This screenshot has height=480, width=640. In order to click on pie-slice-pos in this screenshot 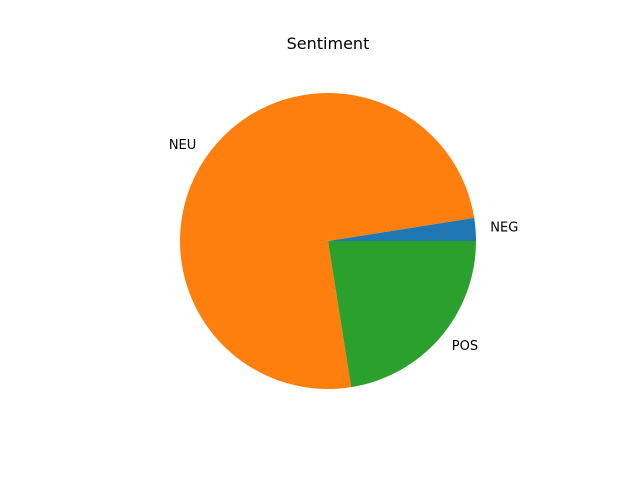, I will do `click(402, 314)`.